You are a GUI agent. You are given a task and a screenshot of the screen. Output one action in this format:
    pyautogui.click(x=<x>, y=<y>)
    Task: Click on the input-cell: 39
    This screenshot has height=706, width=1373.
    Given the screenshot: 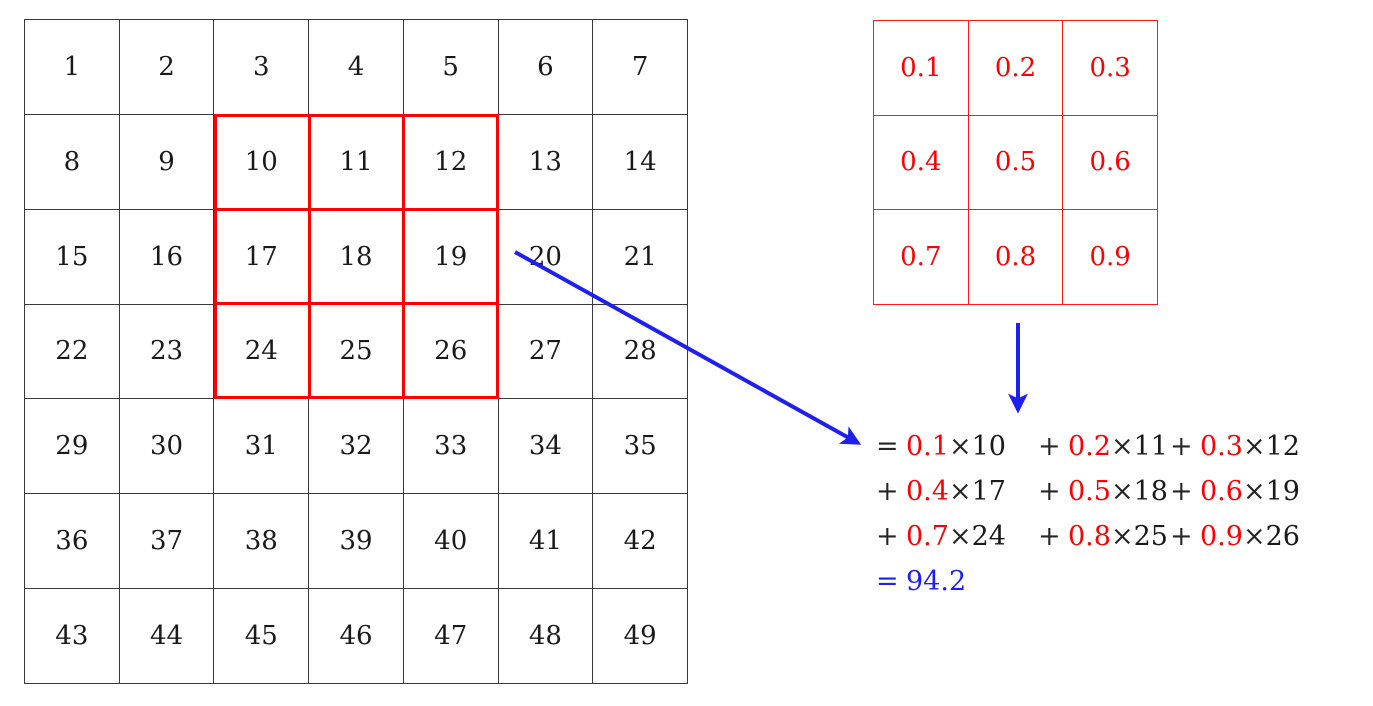 What is the action you would take?
    pyautogui.click(x=356, y=542)
    